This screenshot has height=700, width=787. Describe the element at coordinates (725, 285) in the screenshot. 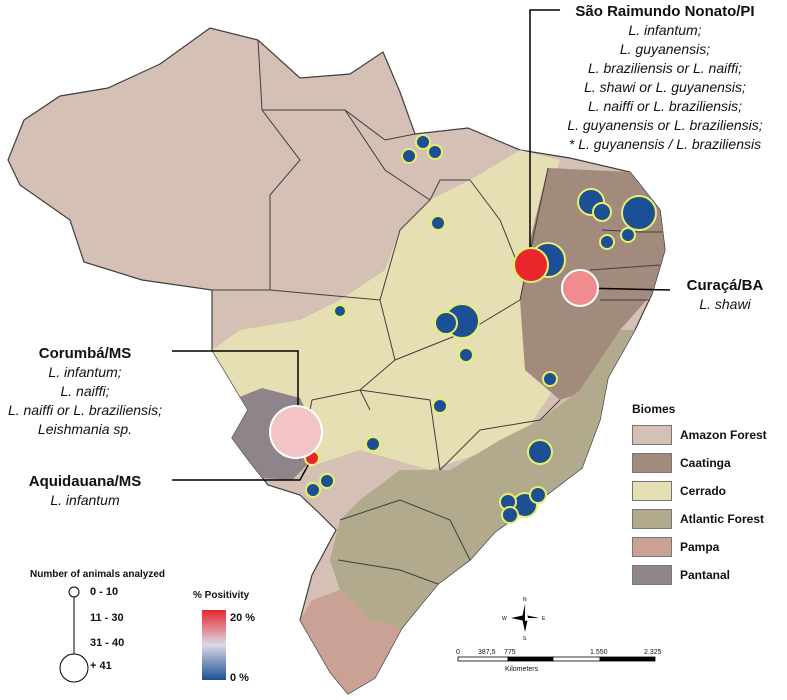

I see `location-name: Curaçá/BA` at that location.